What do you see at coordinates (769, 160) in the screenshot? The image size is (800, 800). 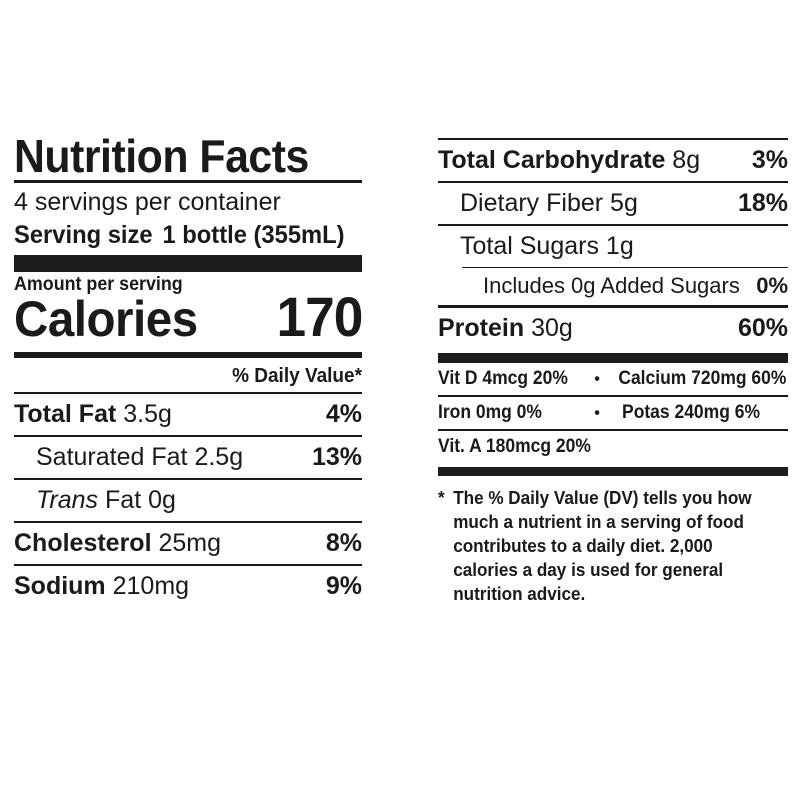 I see `nutrient-dv: 3%` at bounding box center [769, 160].